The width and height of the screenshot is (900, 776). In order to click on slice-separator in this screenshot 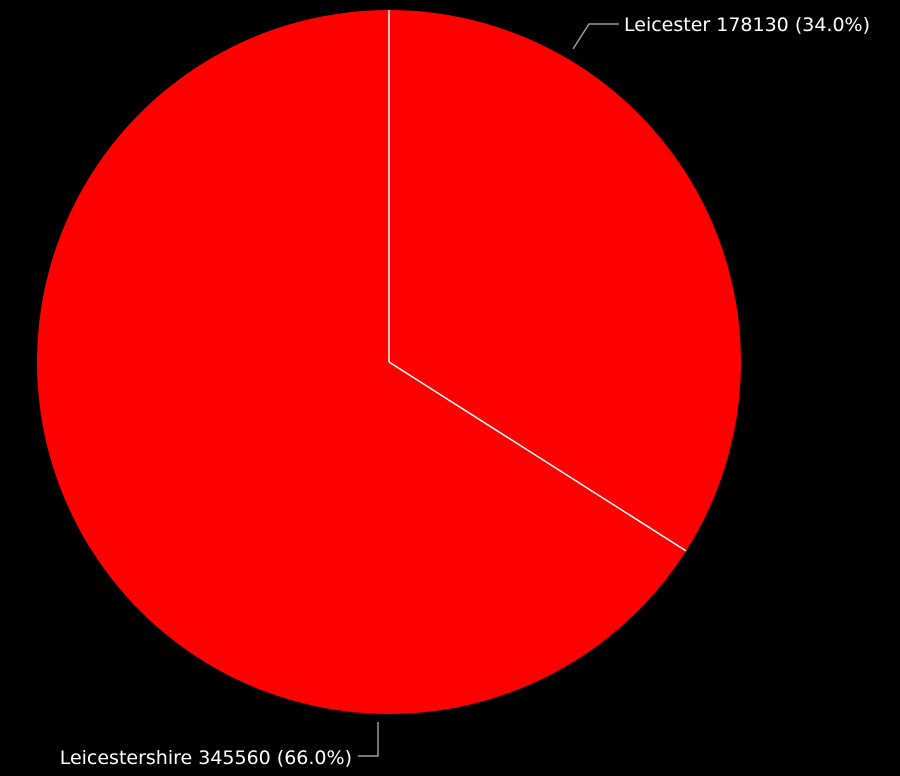, I will do `click(537, 456)`.